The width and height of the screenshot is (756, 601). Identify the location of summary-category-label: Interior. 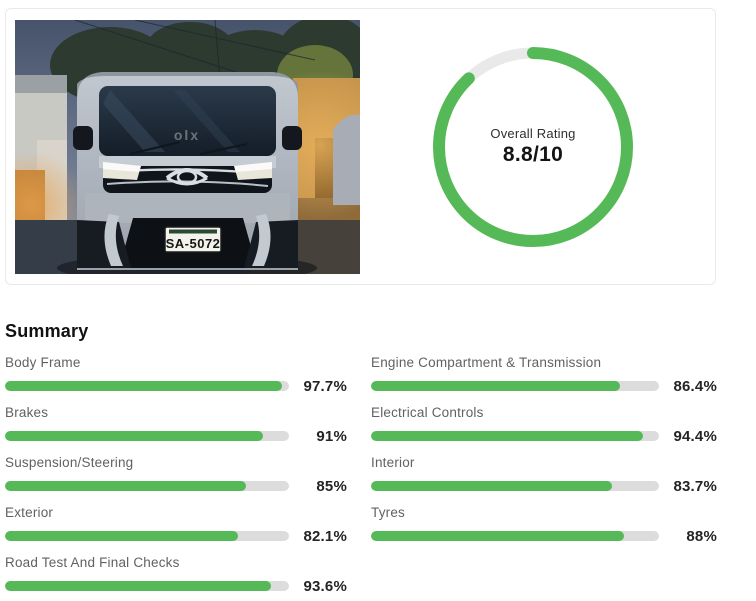
(393, 462).